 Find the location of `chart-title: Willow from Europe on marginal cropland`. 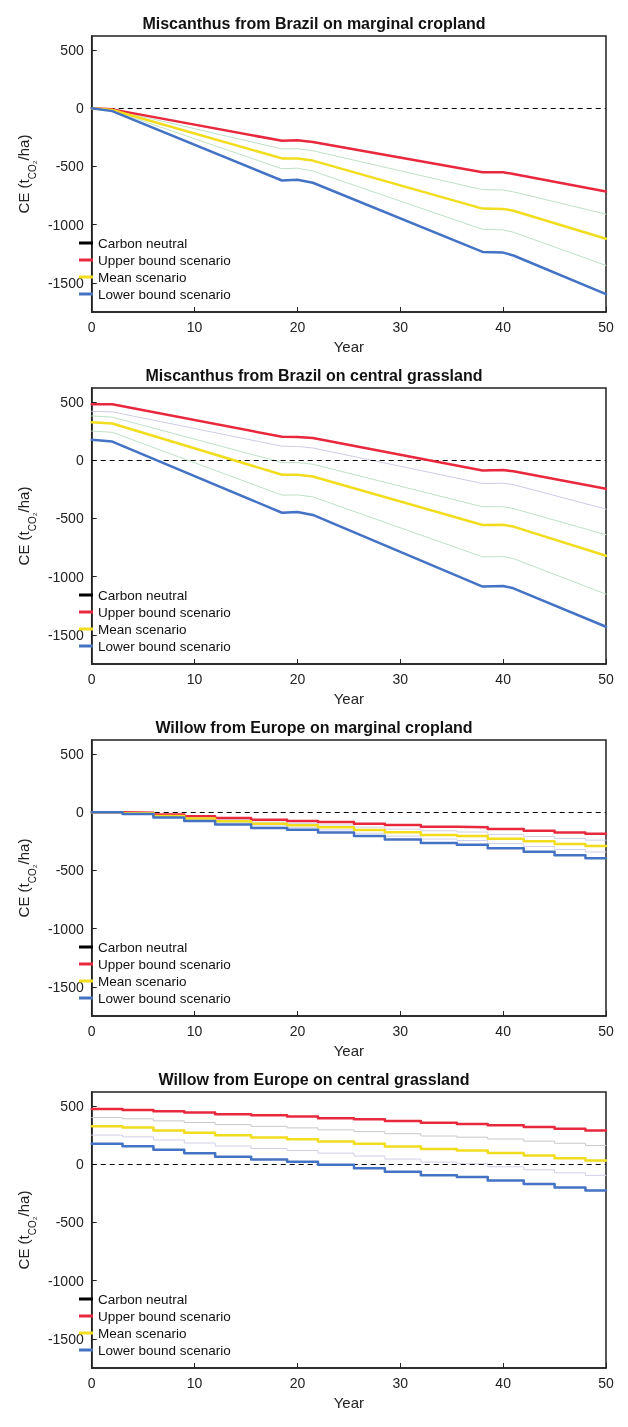

chart-title: Willow from Europe on marginal cropland is located at coordinates (314, 727).